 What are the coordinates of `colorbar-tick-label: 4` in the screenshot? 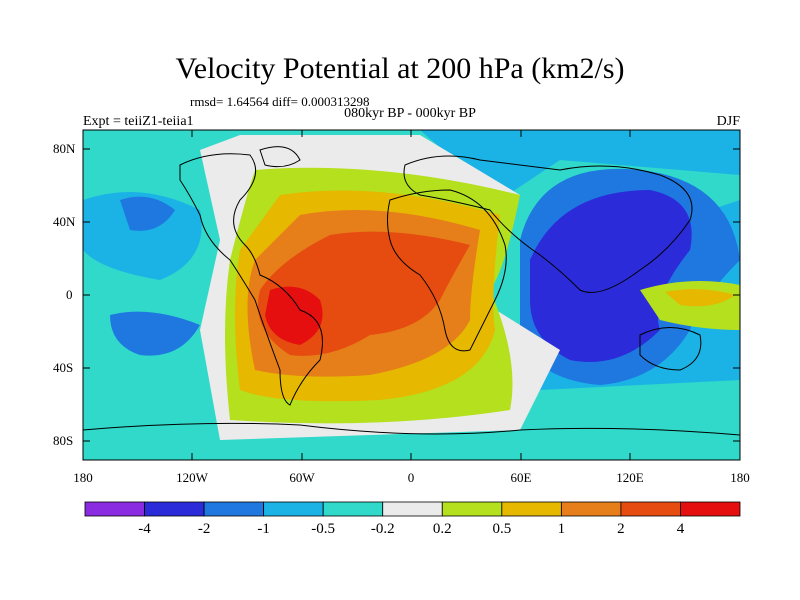 It's located at (680, 529).